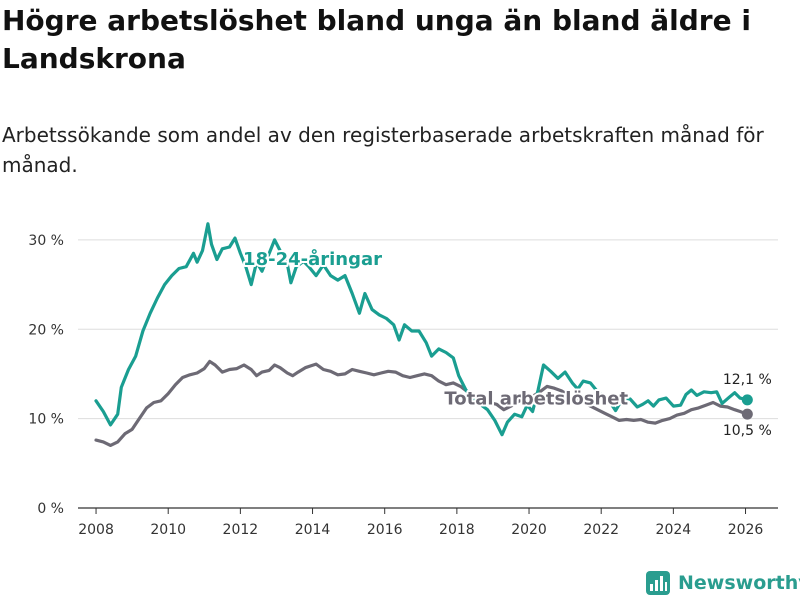 This screenshot has width=800, height=600. I want to click on total-unemployment-line, so click(421, 403).